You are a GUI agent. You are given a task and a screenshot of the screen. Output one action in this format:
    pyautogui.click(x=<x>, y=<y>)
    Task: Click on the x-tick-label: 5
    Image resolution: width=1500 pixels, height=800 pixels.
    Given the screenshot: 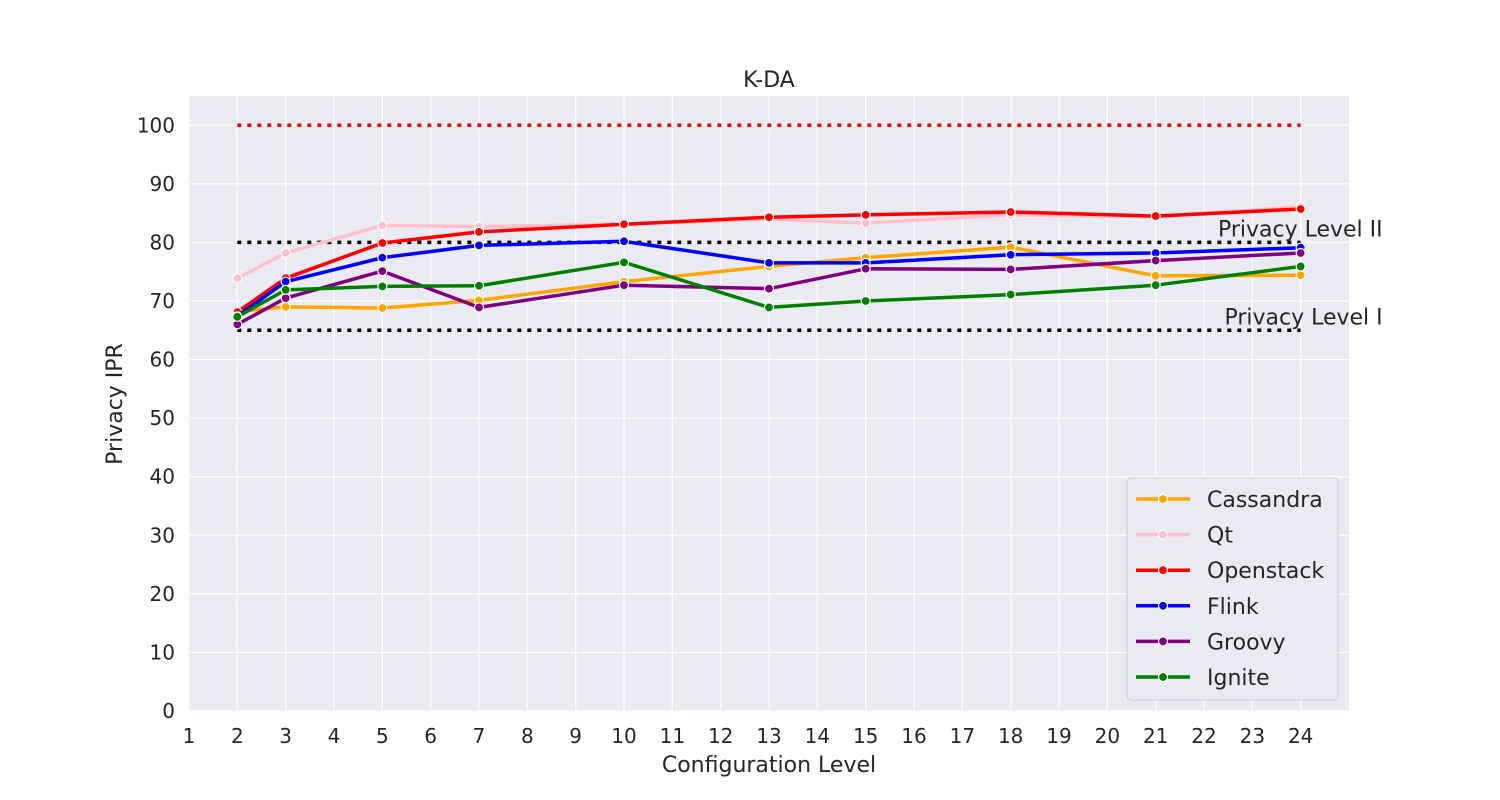 What is the action you would take?
    pyautogui.click(x=382, y=736)
    